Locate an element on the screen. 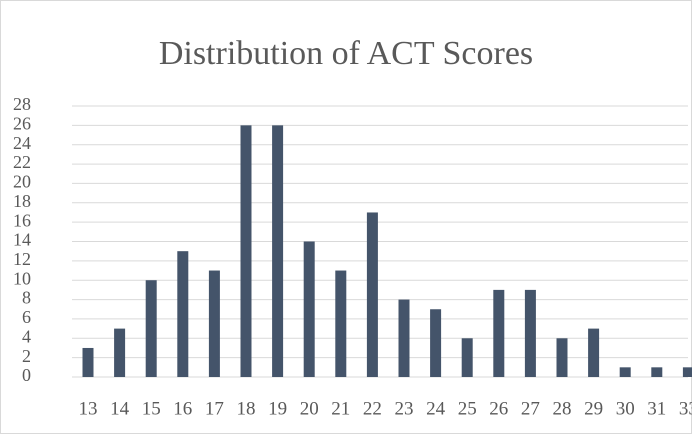  y-tick-label: 18 is located at coordinates (22, 201).